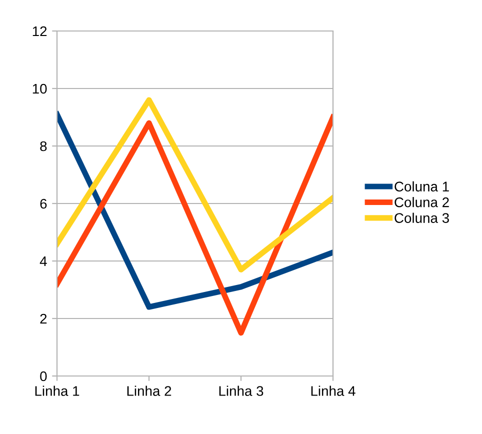  I want to click on legend-label: Coluna 2, so click(421, 202).